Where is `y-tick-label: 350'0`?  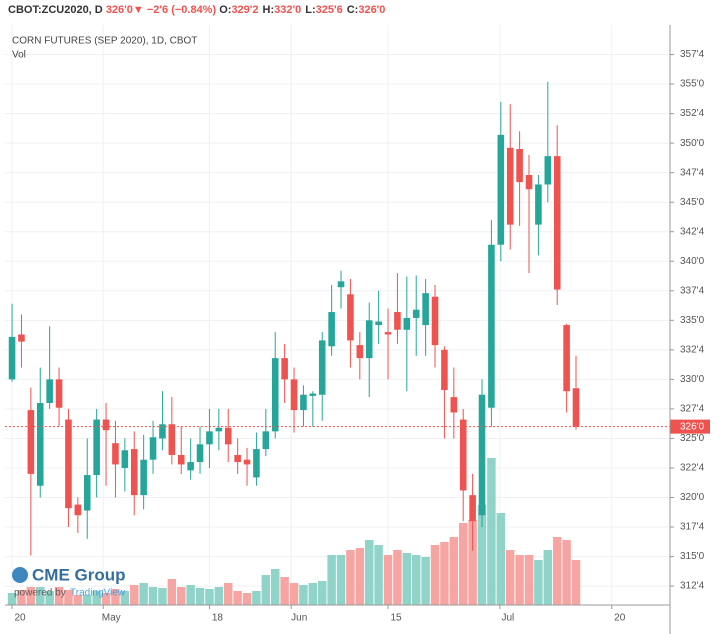 y-tick-label: 350'0 is located at coordinates (692, 143).